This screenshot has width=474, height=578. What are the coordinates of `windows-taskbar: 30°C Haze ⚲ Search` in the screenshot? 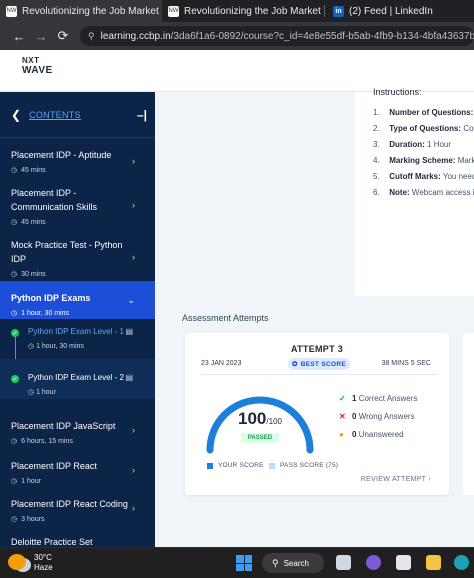 It's located at (237, 562).